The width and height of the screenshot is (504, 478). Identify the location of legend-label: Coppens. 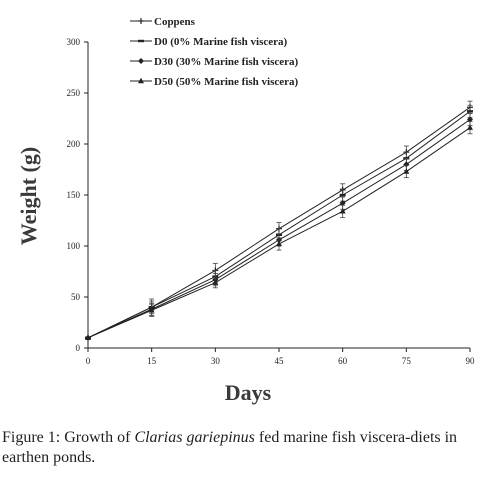
(175, 22).